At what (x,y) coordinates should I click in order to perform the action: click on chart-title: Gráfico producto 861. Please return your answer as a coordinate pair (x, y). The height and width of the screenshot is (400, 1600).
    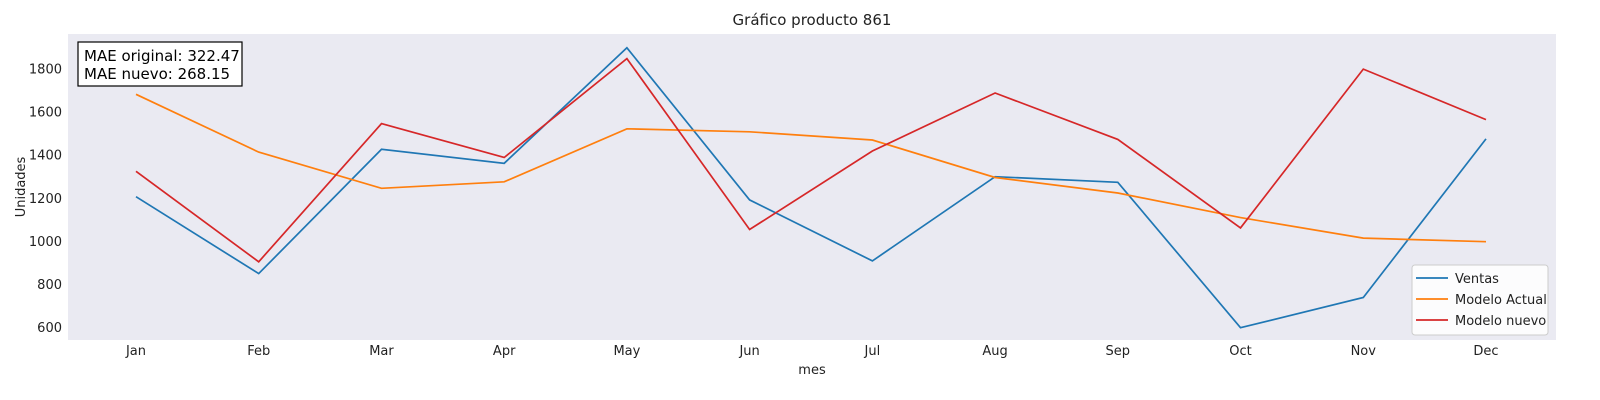
    Looking at the image, I should click on (812, 20).